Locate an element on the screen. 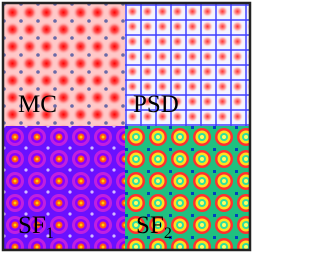  label-subscript: 1 is located at coordinates (50, 233).